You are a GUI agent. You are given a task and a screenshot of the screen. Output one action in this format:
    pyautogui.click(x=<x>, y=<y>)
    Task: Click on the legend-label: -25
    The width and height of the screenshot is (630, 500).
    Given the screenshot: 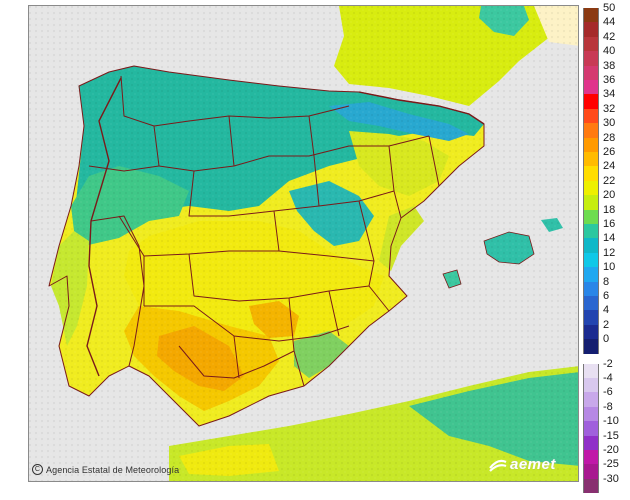 What is the action you would take?
    pyautogui.click(x=611, y=464)
    